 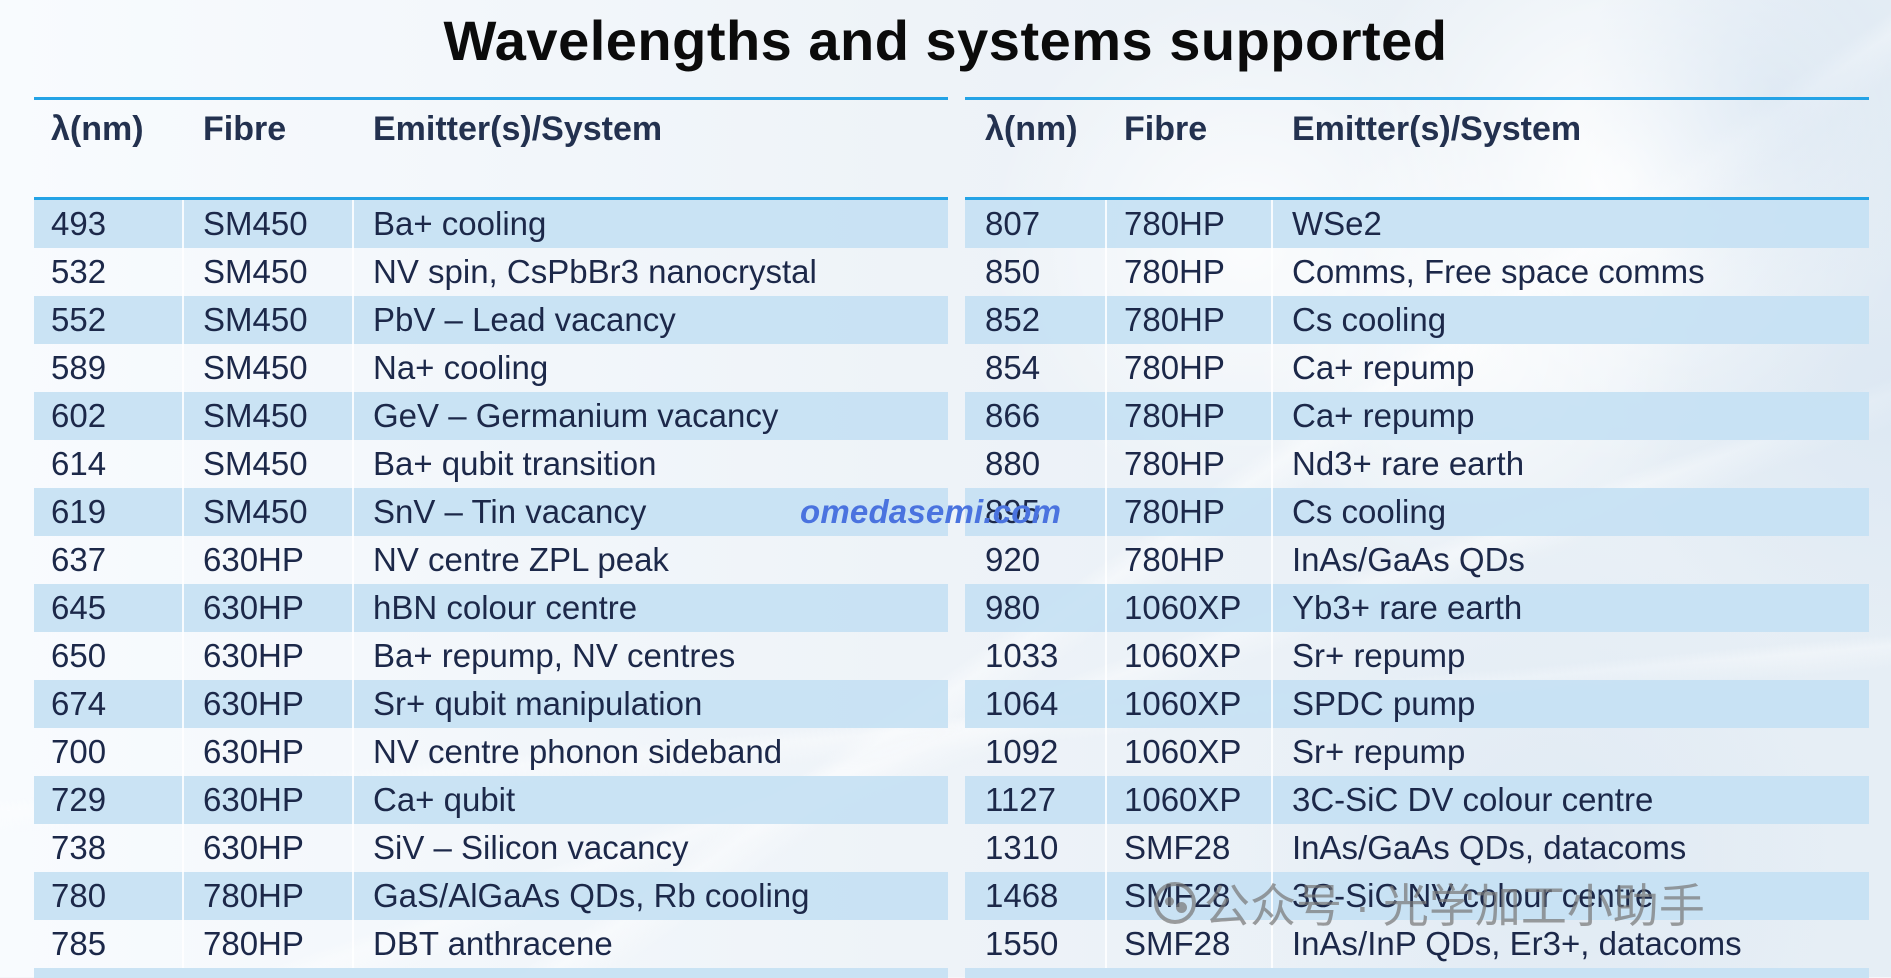 I want to click on system-cell: SiV – Silicon vacancy, so click(x=531, y=847).